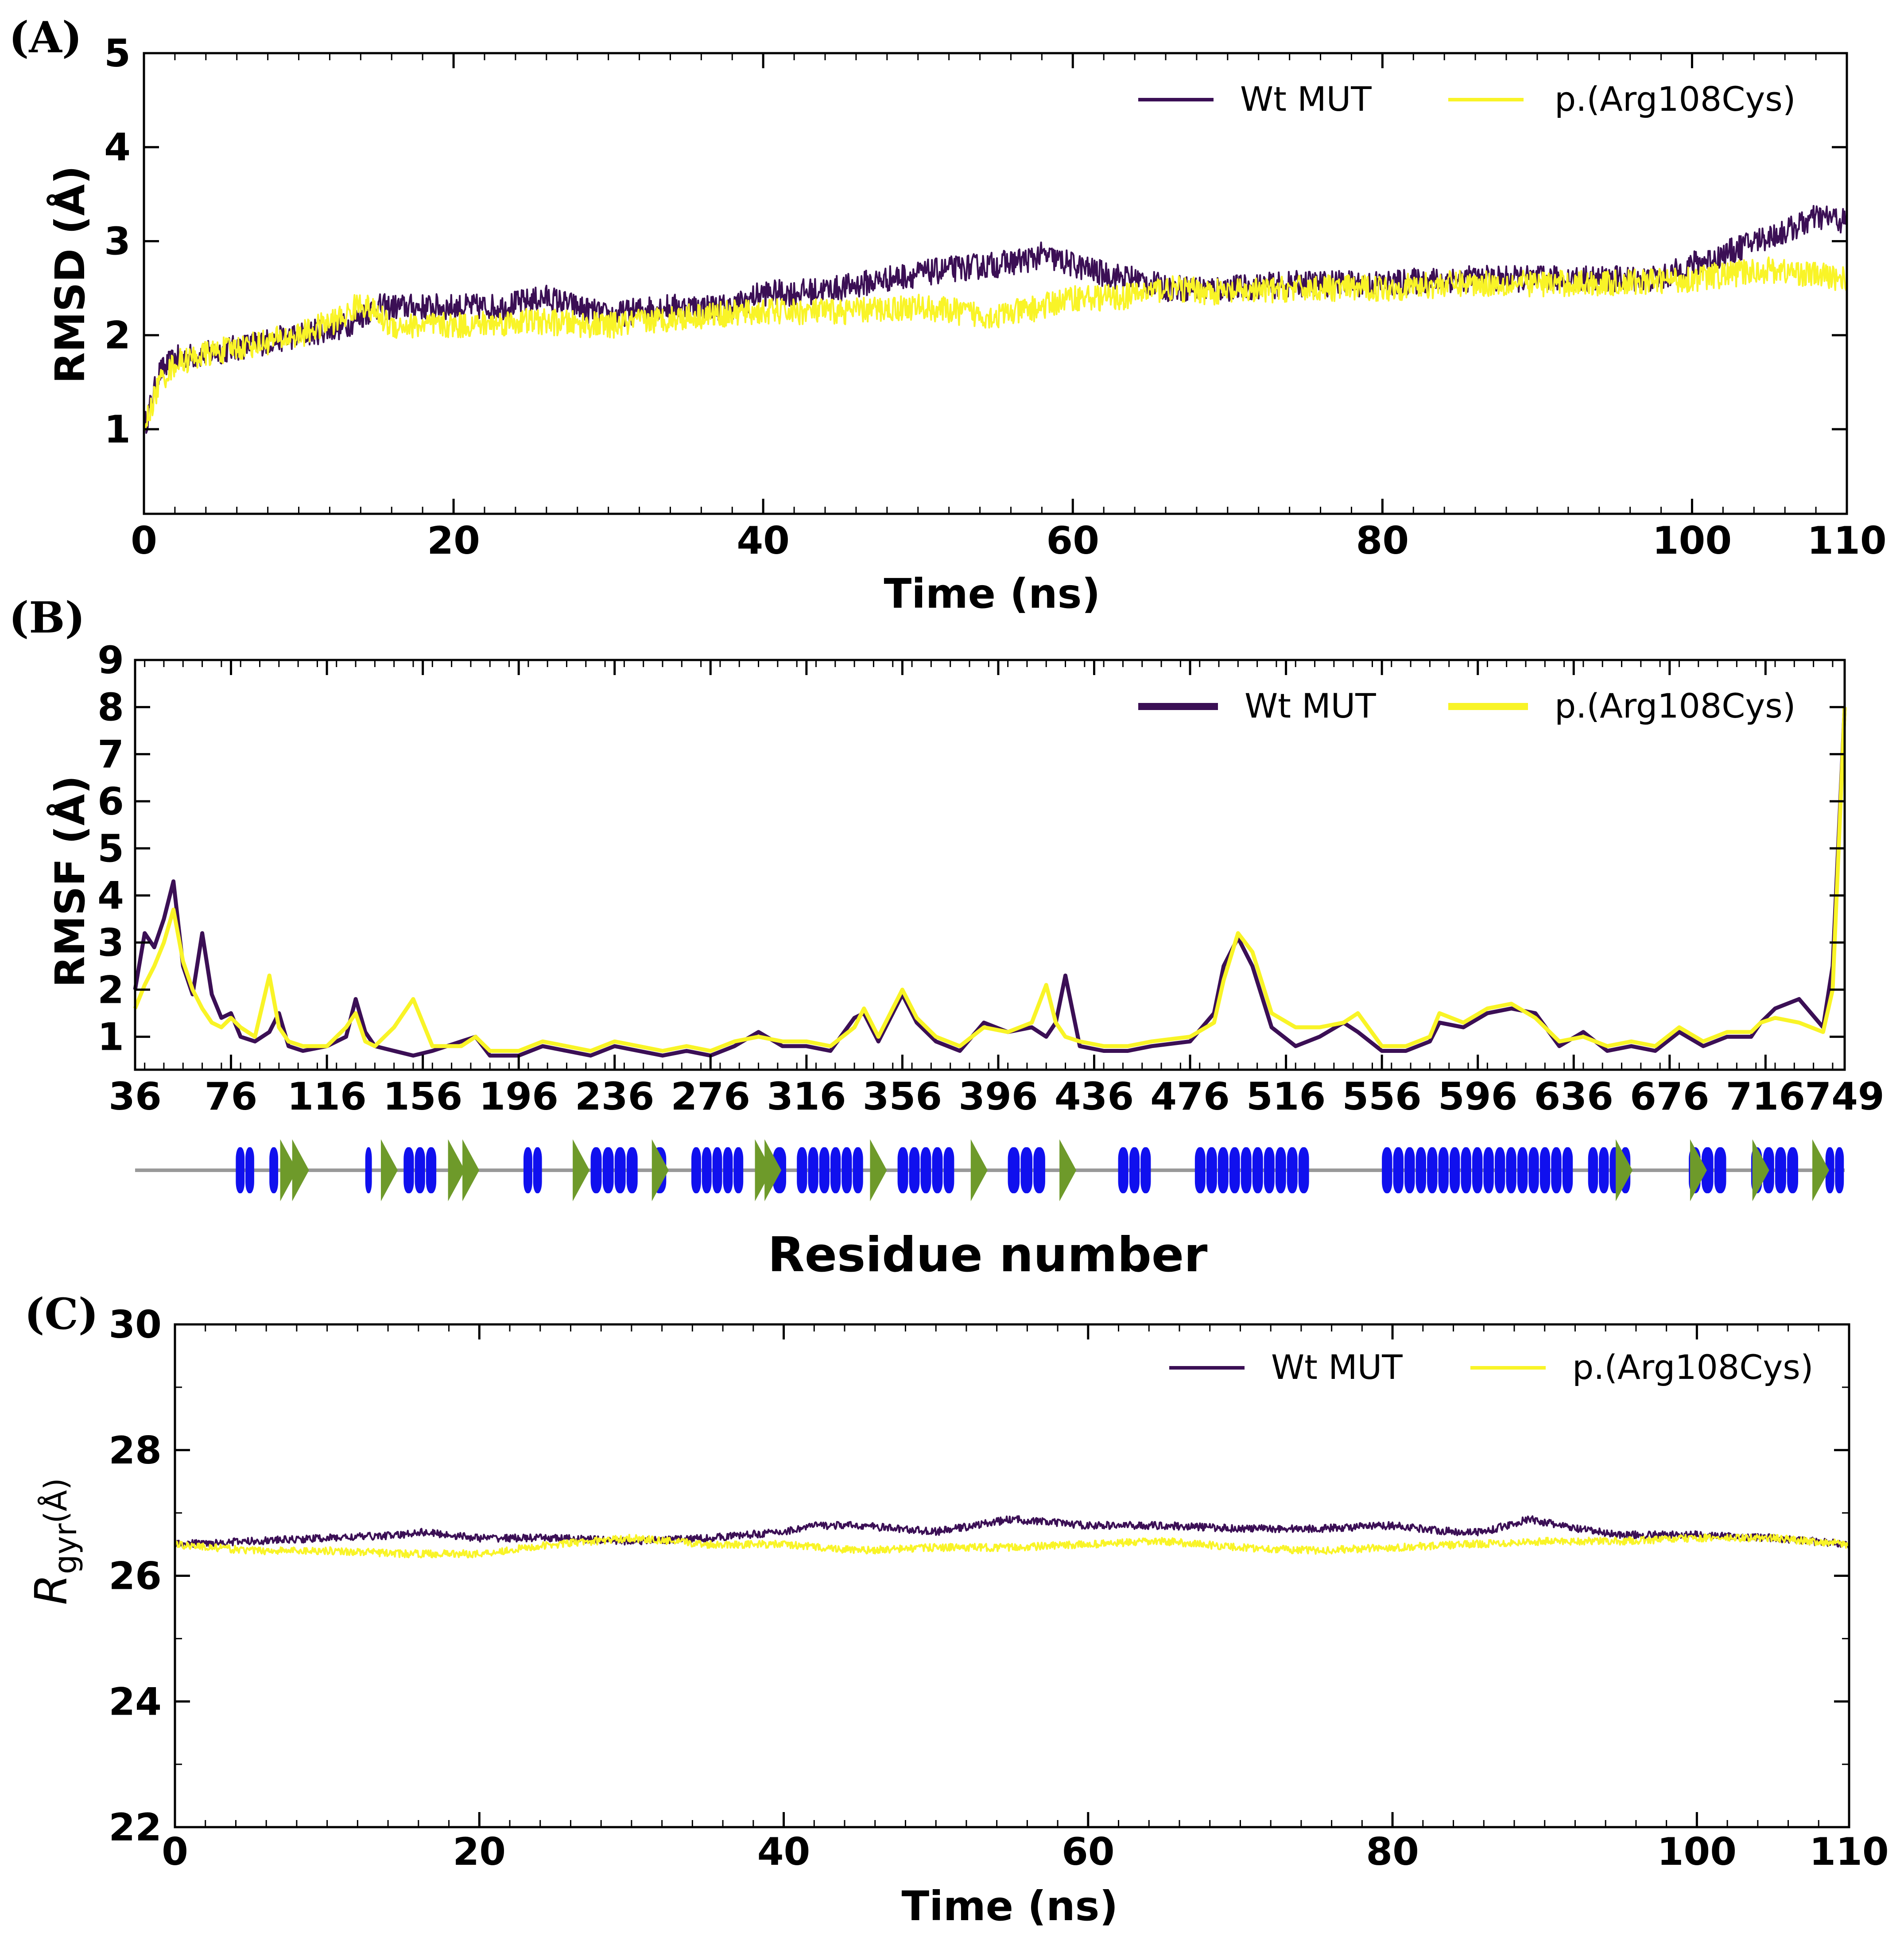 The height and width of the screenshot is (1933, 1904). I want to click on x-tick-label: 40, so click(764, 541).